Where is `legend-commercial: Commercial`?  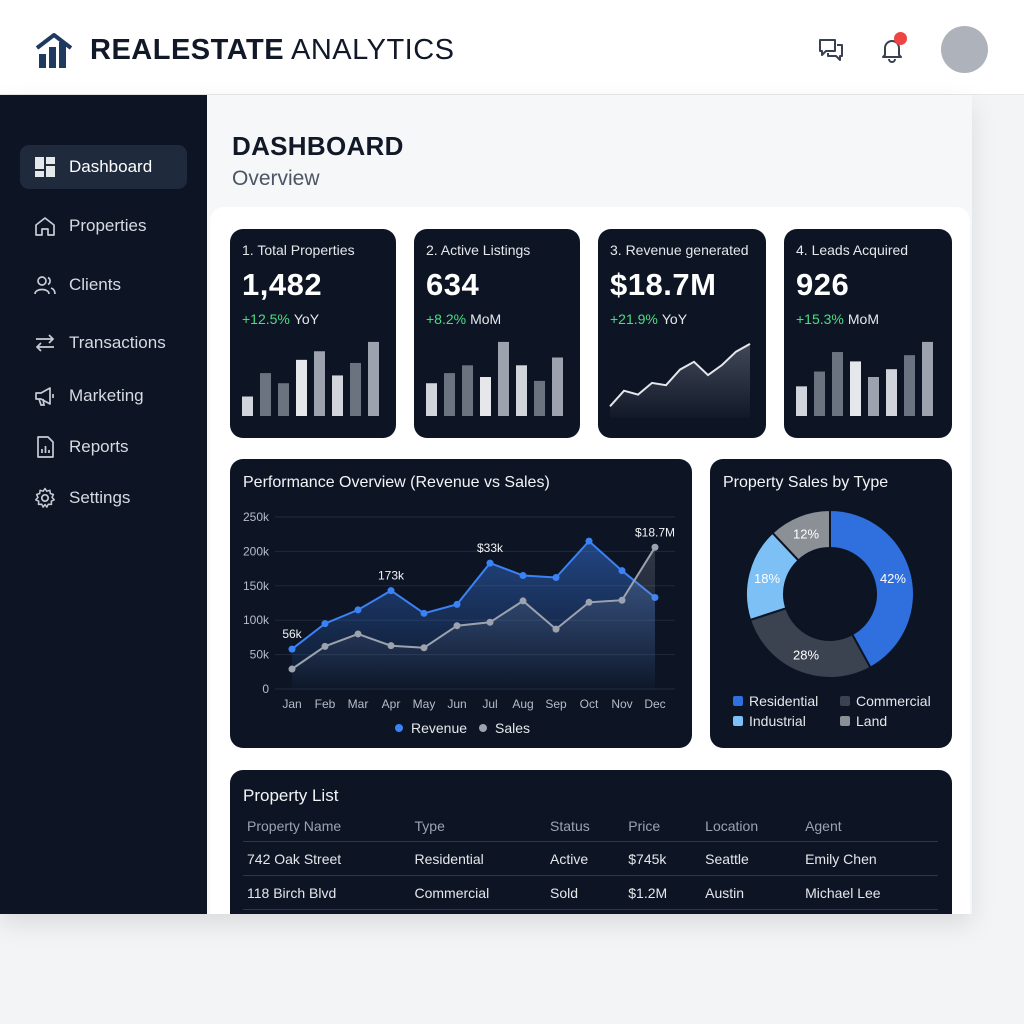
legend-commercial: Commercial is located at coordinates (885, 701).